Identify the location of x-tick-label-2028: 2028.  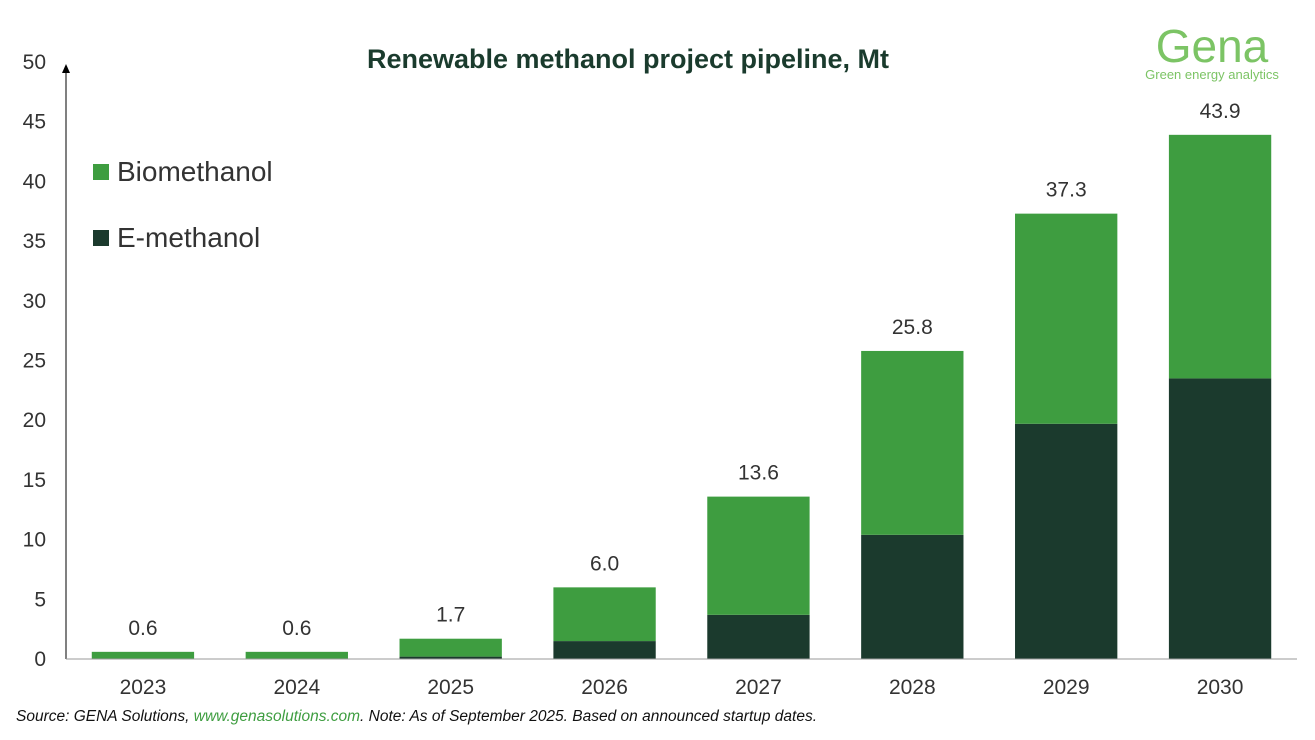
(912, 687).